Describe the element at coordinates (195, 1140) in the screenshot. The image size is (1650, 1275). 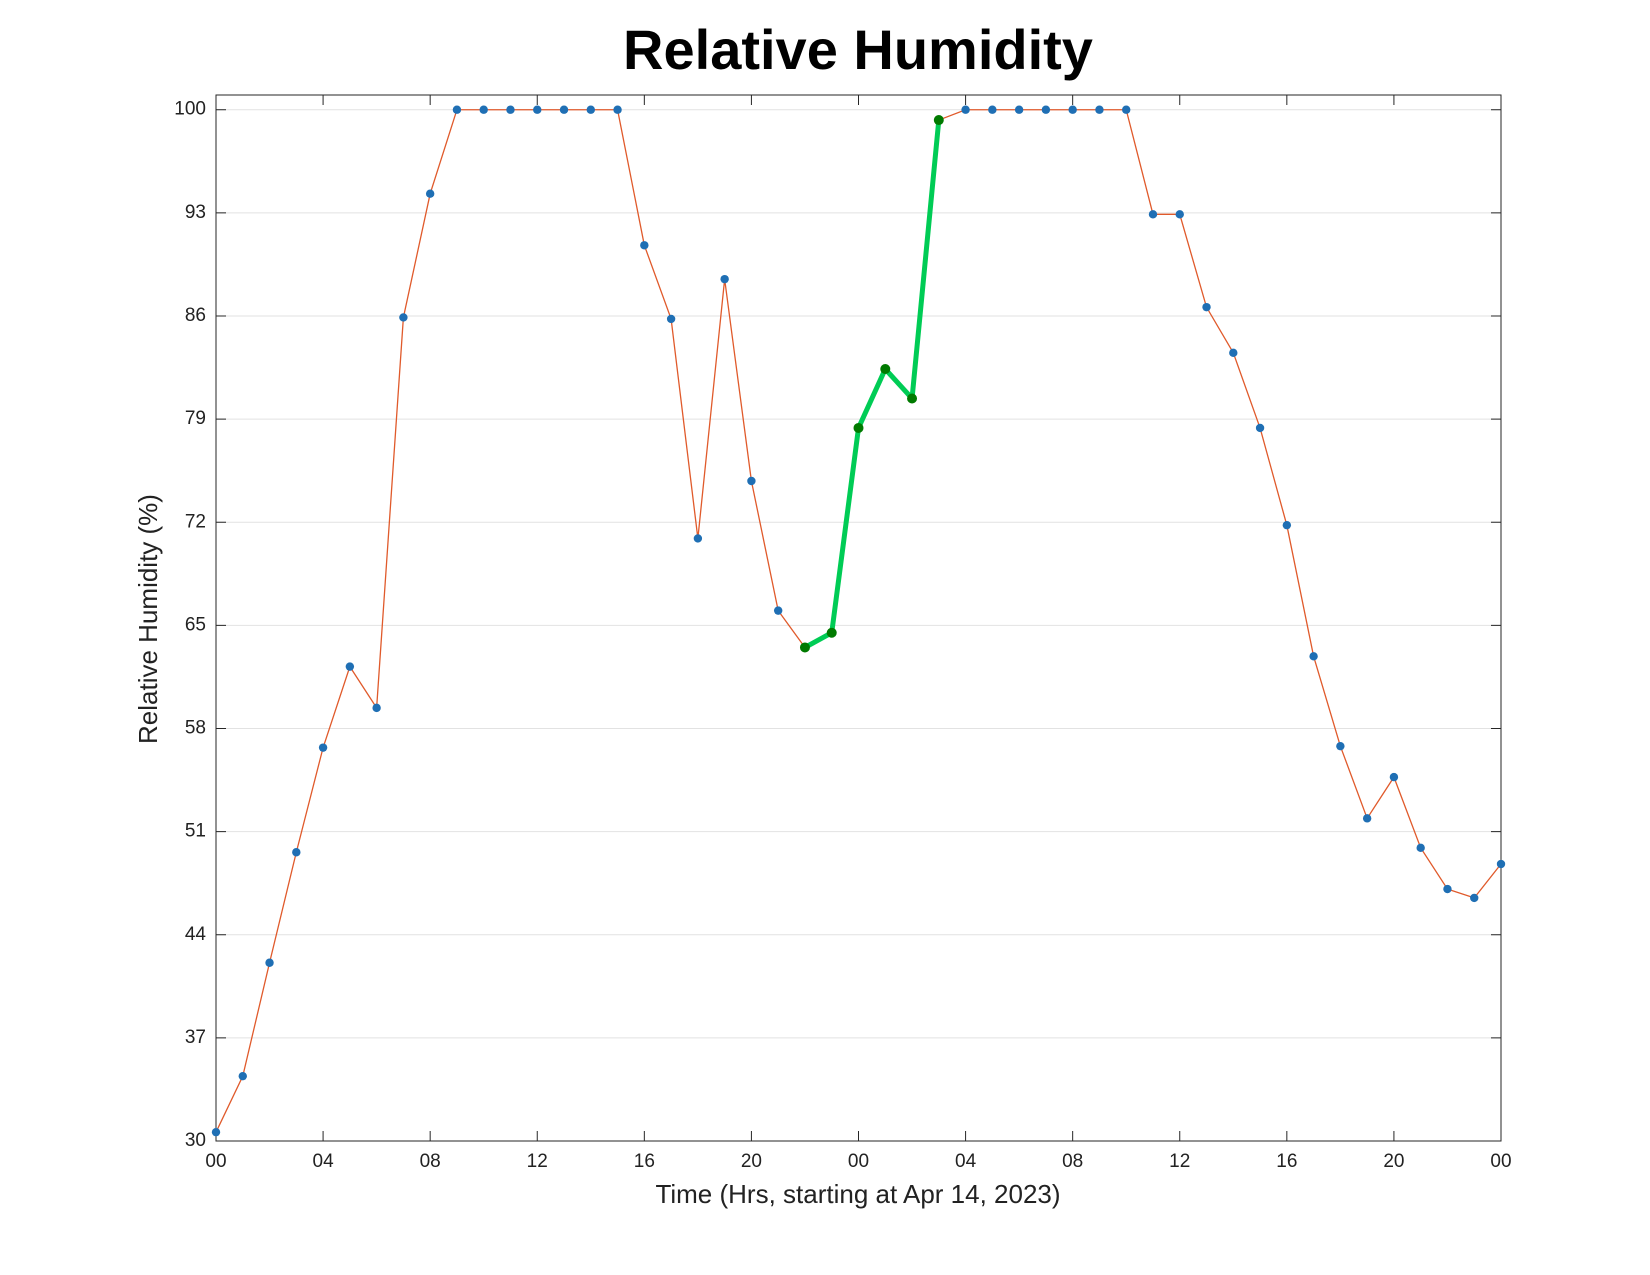
I see `y-tick-label: 30` at that location.